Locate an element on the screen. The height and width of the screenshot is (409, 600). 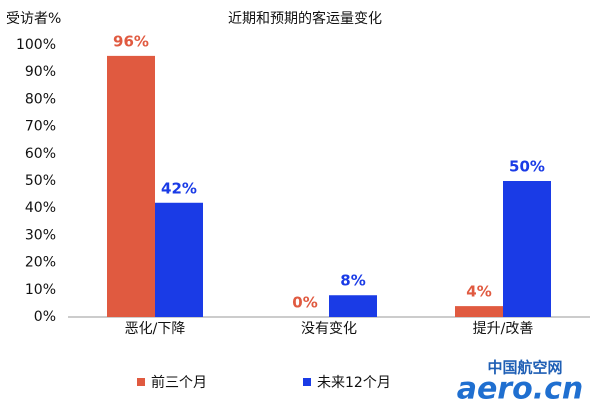
y-tick-label: 100% is located at coordinates (36, 45).